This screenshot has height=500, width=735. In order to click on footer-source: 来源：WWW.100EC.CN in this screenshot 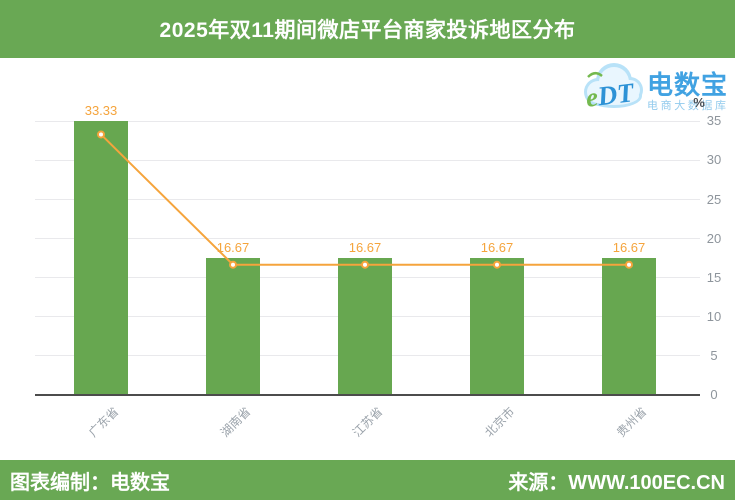, I will do `click(616, 482)`.